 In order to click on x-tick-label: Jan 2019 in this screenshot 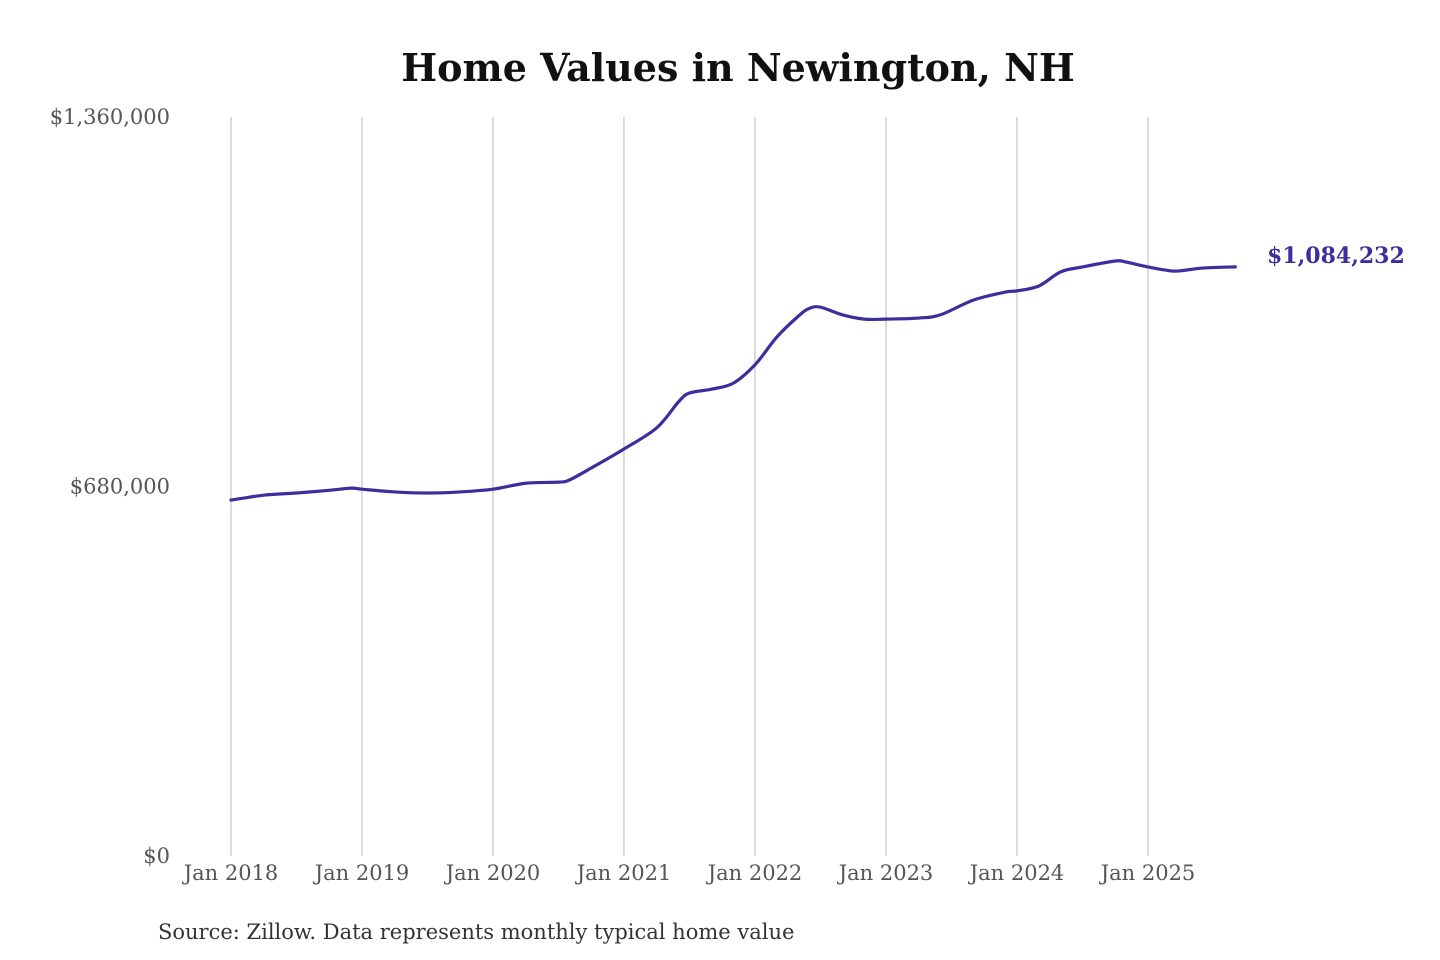, I will do `click(361, 873)`.